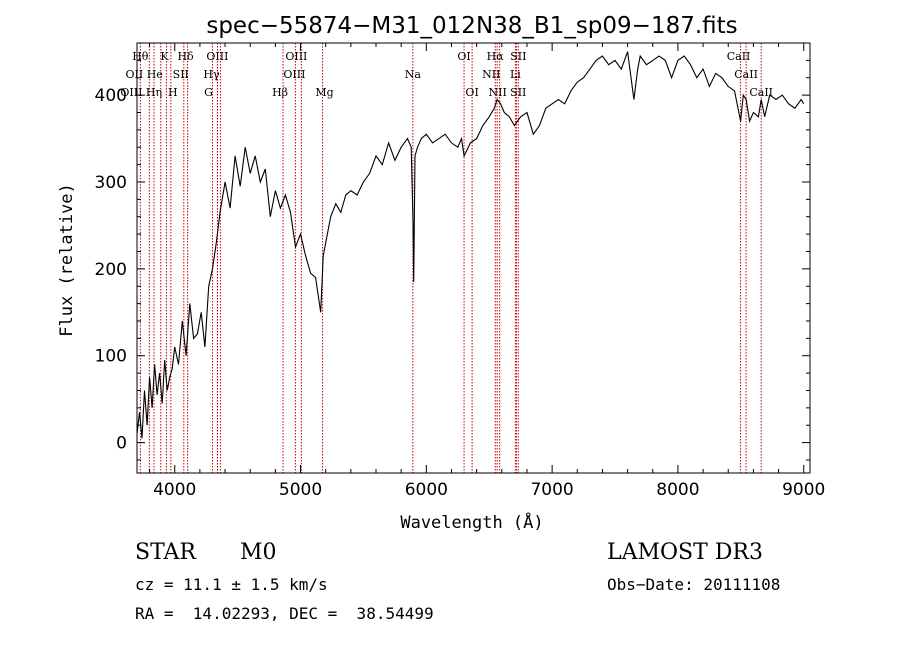 The image size is (900, 649). What do you see at coordinates (211, 74) in the screenshot?
I see `spectral-line-label: Hγ` at bounding box center [211, 74].